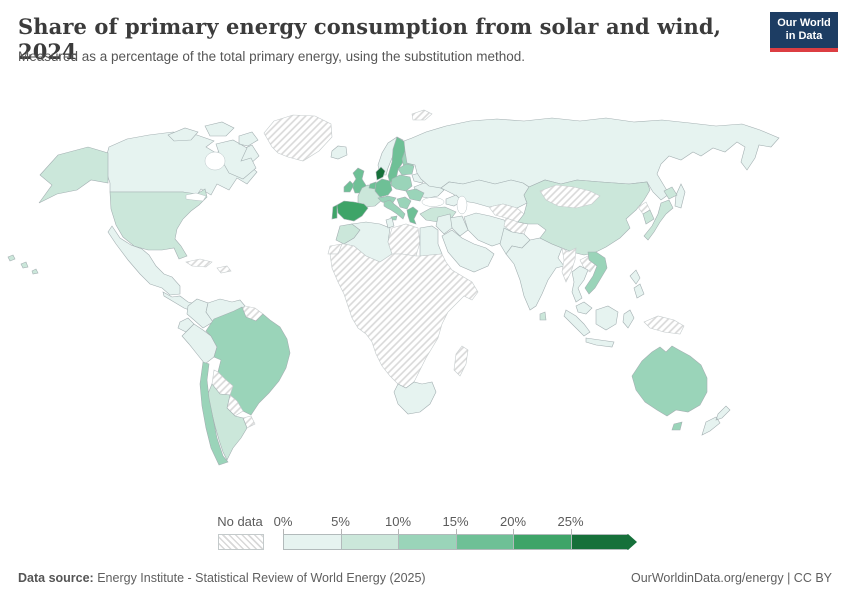 Image resolution: width=850 pixels, height=600 pixels. I want to click on country-indonesia: Indonesia — 0-5%, so click(599, 326).